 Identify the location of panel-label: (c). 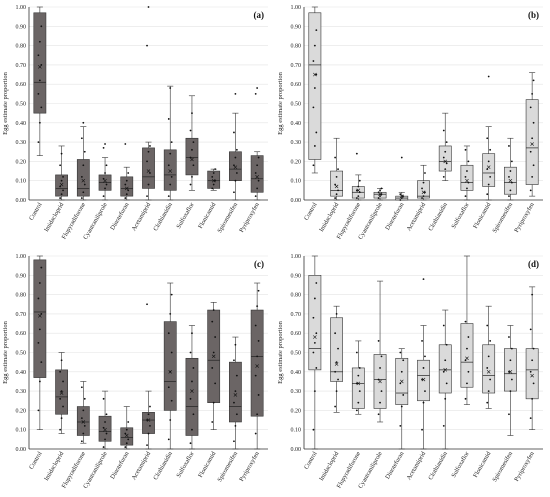
(259, 264).